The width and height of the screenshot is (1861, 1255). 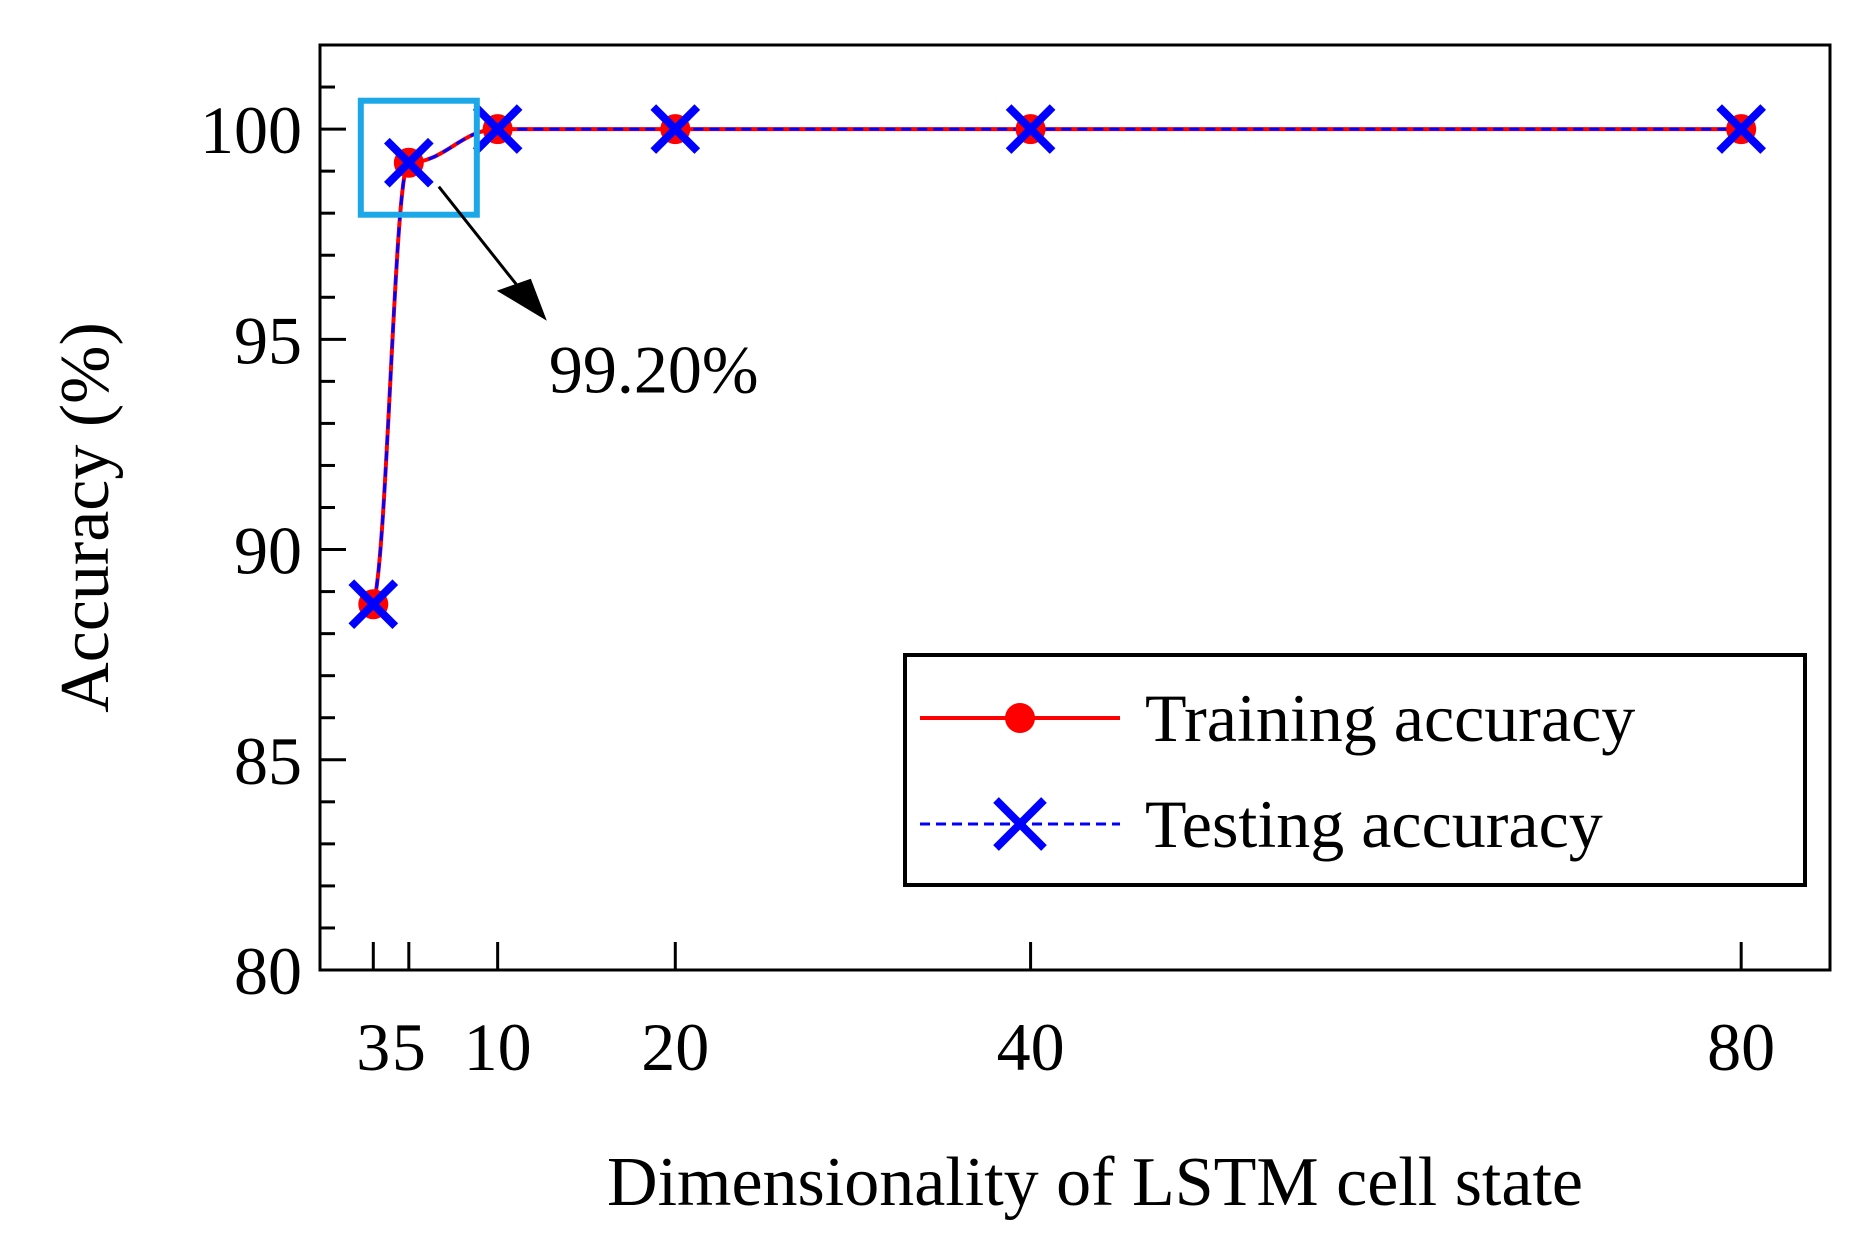 I want to click on x-axis-title: Dimensionality of LSTM cell state, so click(x=1095, y=1182).